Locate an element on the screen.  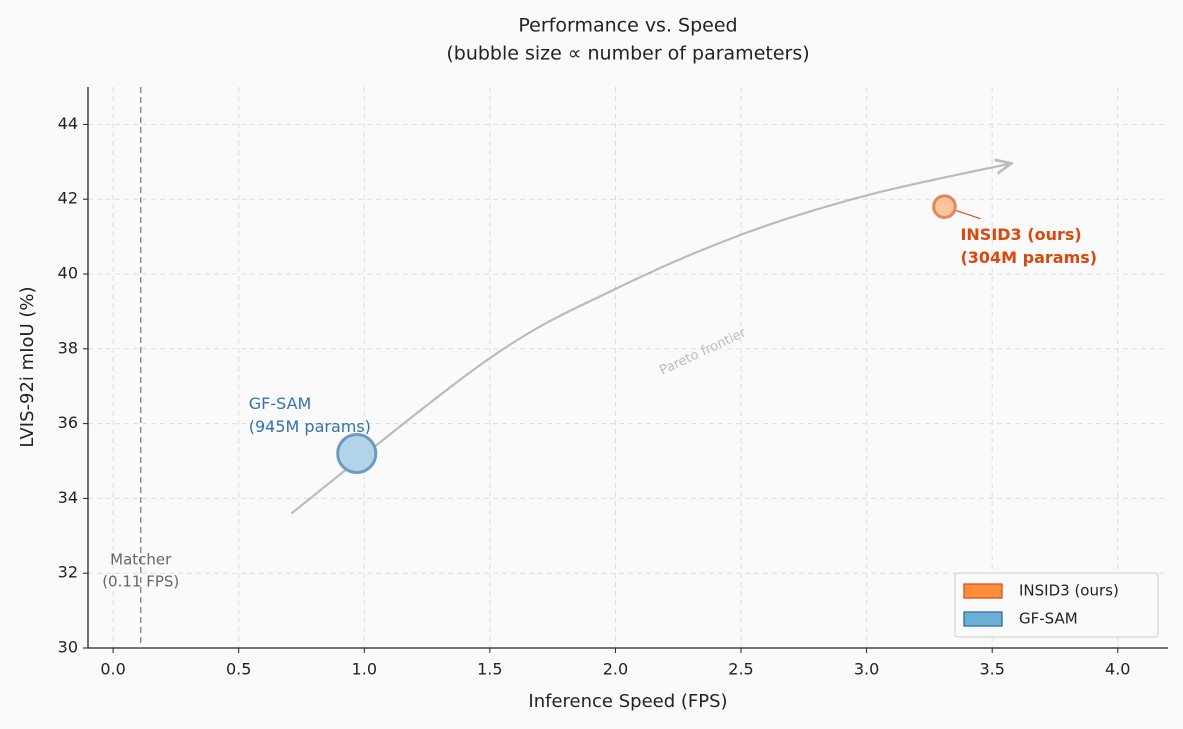
legend-box is located at coordinates (1056, 605).